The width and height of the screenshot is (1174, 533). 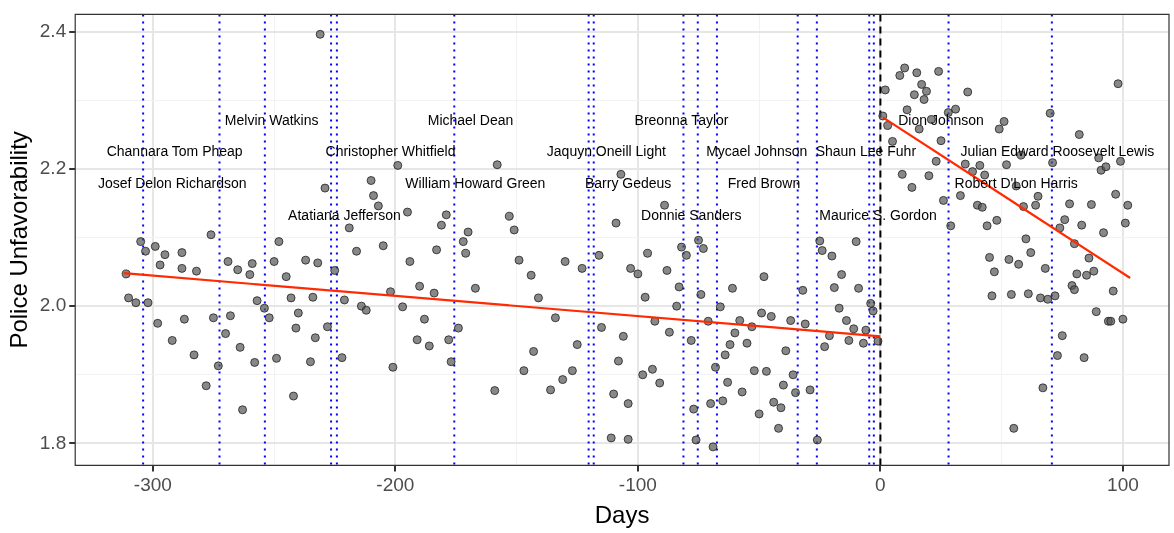 I want to click on annotation: Dion Johnson, so click(x=941, y=120).